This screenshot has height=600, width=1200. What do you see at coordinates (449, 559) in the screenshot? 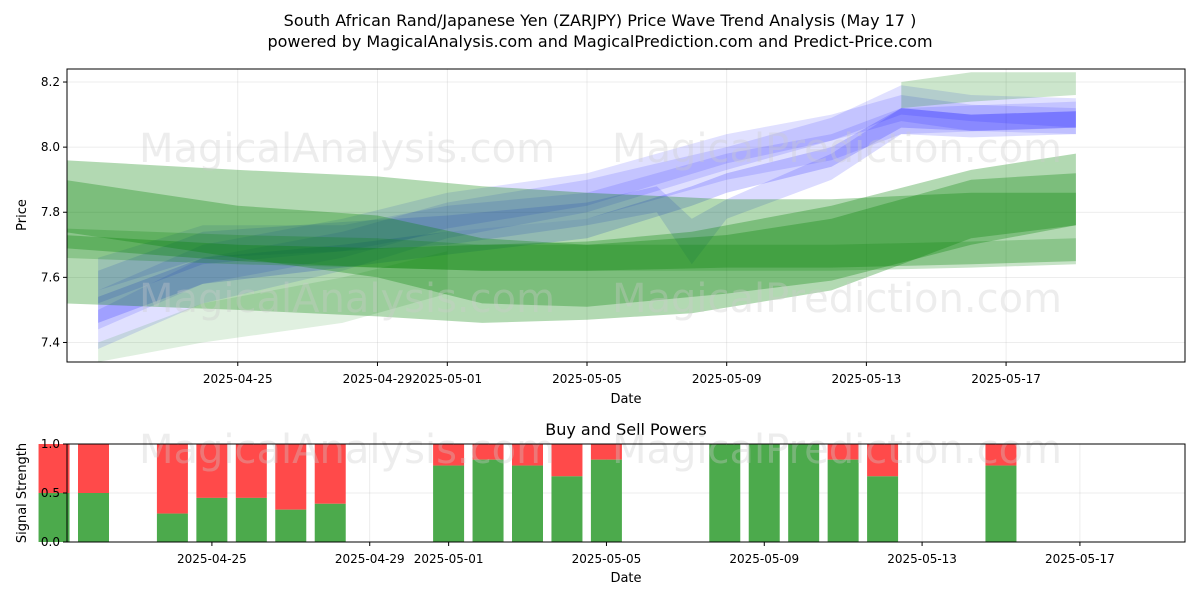
I see `signal-x-tick-label: 2025-05-01` at bounding box center [449, 559].